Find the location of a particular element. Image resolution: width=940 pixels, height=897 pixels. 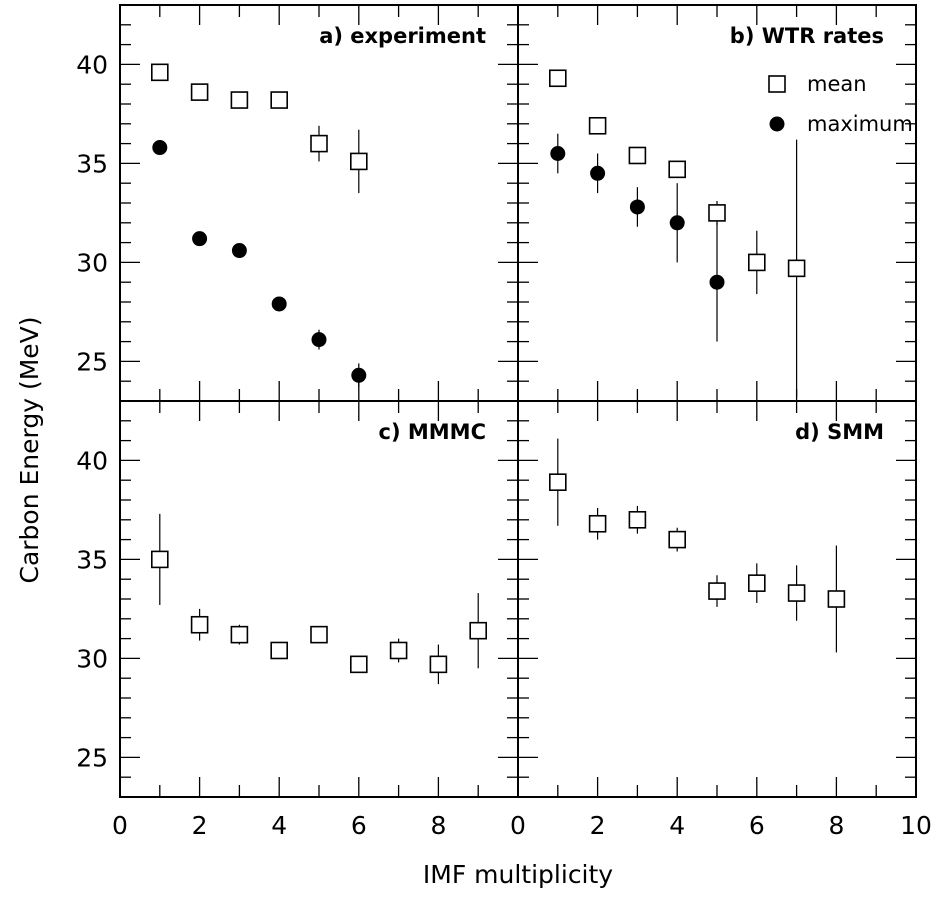

panel-title: c) MMMC is located at coordinates (432, 432).